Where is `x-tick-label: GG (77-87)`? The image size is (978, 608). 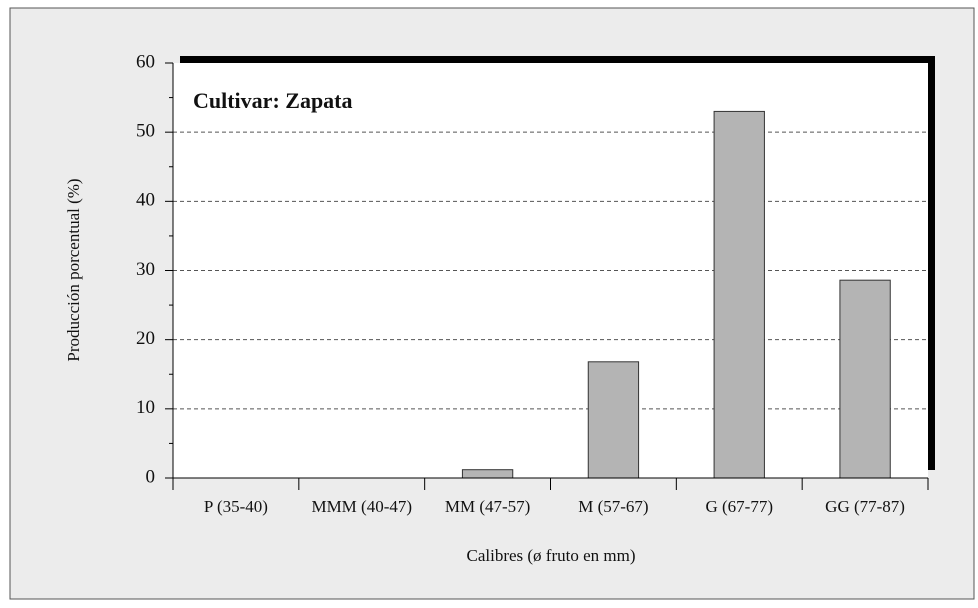
x-tick-label: GG (77-87) is located at coordinates (865, 506).